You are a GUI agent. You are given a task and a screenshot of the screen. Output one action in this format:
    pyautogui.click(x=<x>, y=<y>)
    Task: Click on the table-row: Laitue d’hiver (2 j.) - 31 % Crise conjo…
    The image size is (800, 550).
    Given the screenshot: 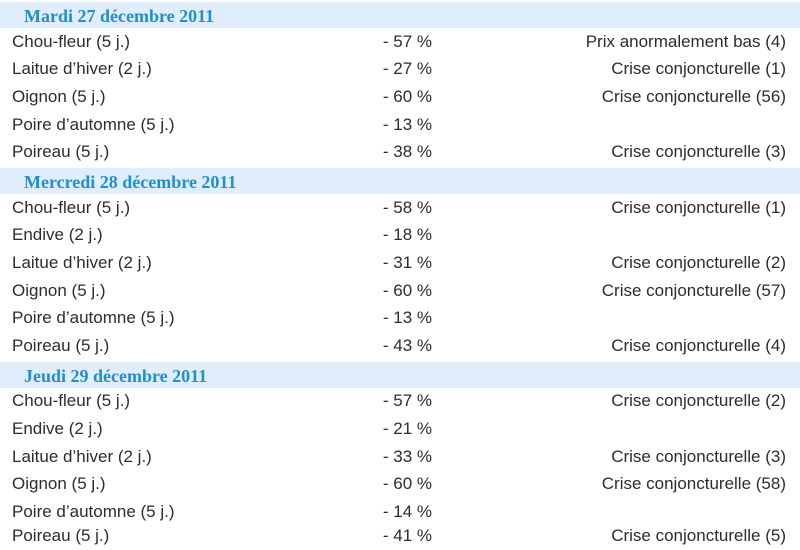 What is the action you would take?
    pyautogui.click(x=400, y=263)
    